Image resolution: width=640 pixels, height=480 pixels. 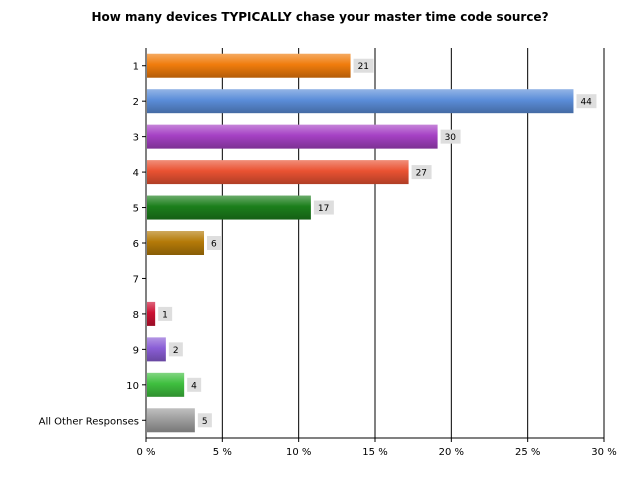 I want to click on x-tick-label: 30 %, so click(x=603, y=452).